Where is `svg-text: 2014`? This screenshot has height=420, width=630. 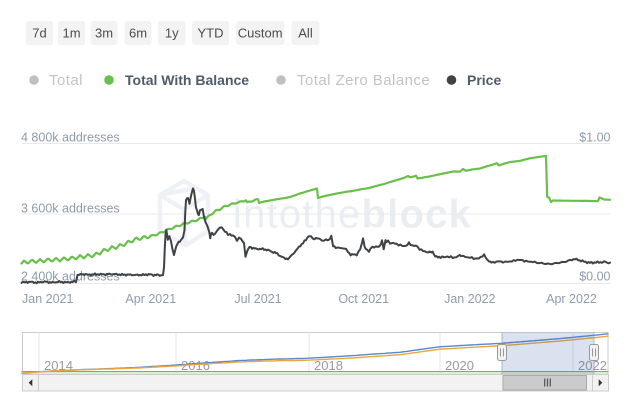 svg-text: 2014 is located at coordinates (58, 365).